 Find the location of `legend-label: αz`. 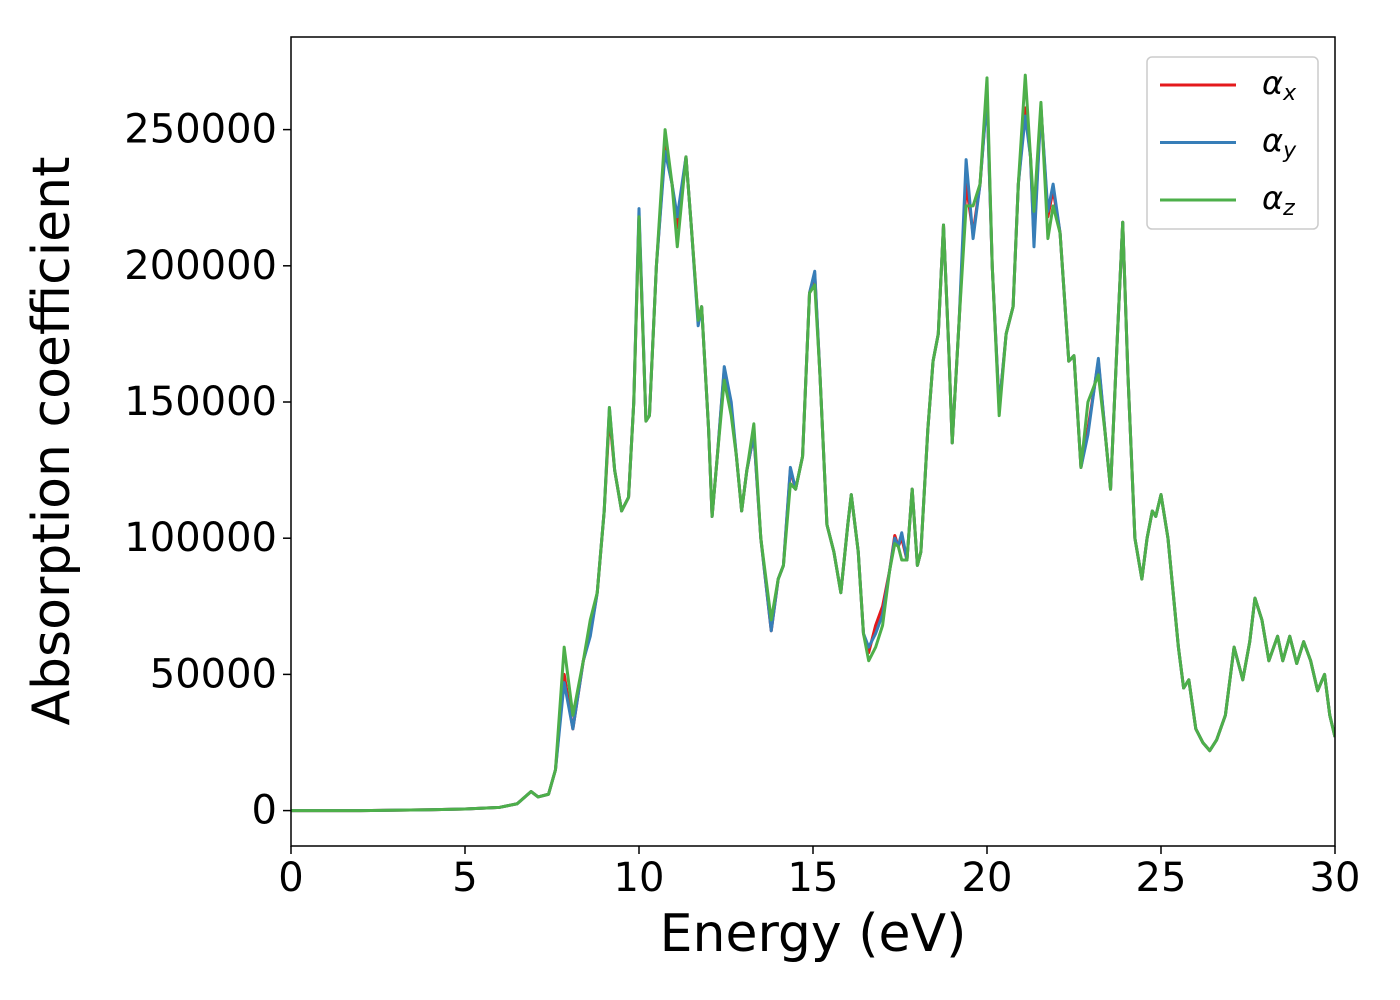

legend-label: αz is located at coordinates (1278, 200).